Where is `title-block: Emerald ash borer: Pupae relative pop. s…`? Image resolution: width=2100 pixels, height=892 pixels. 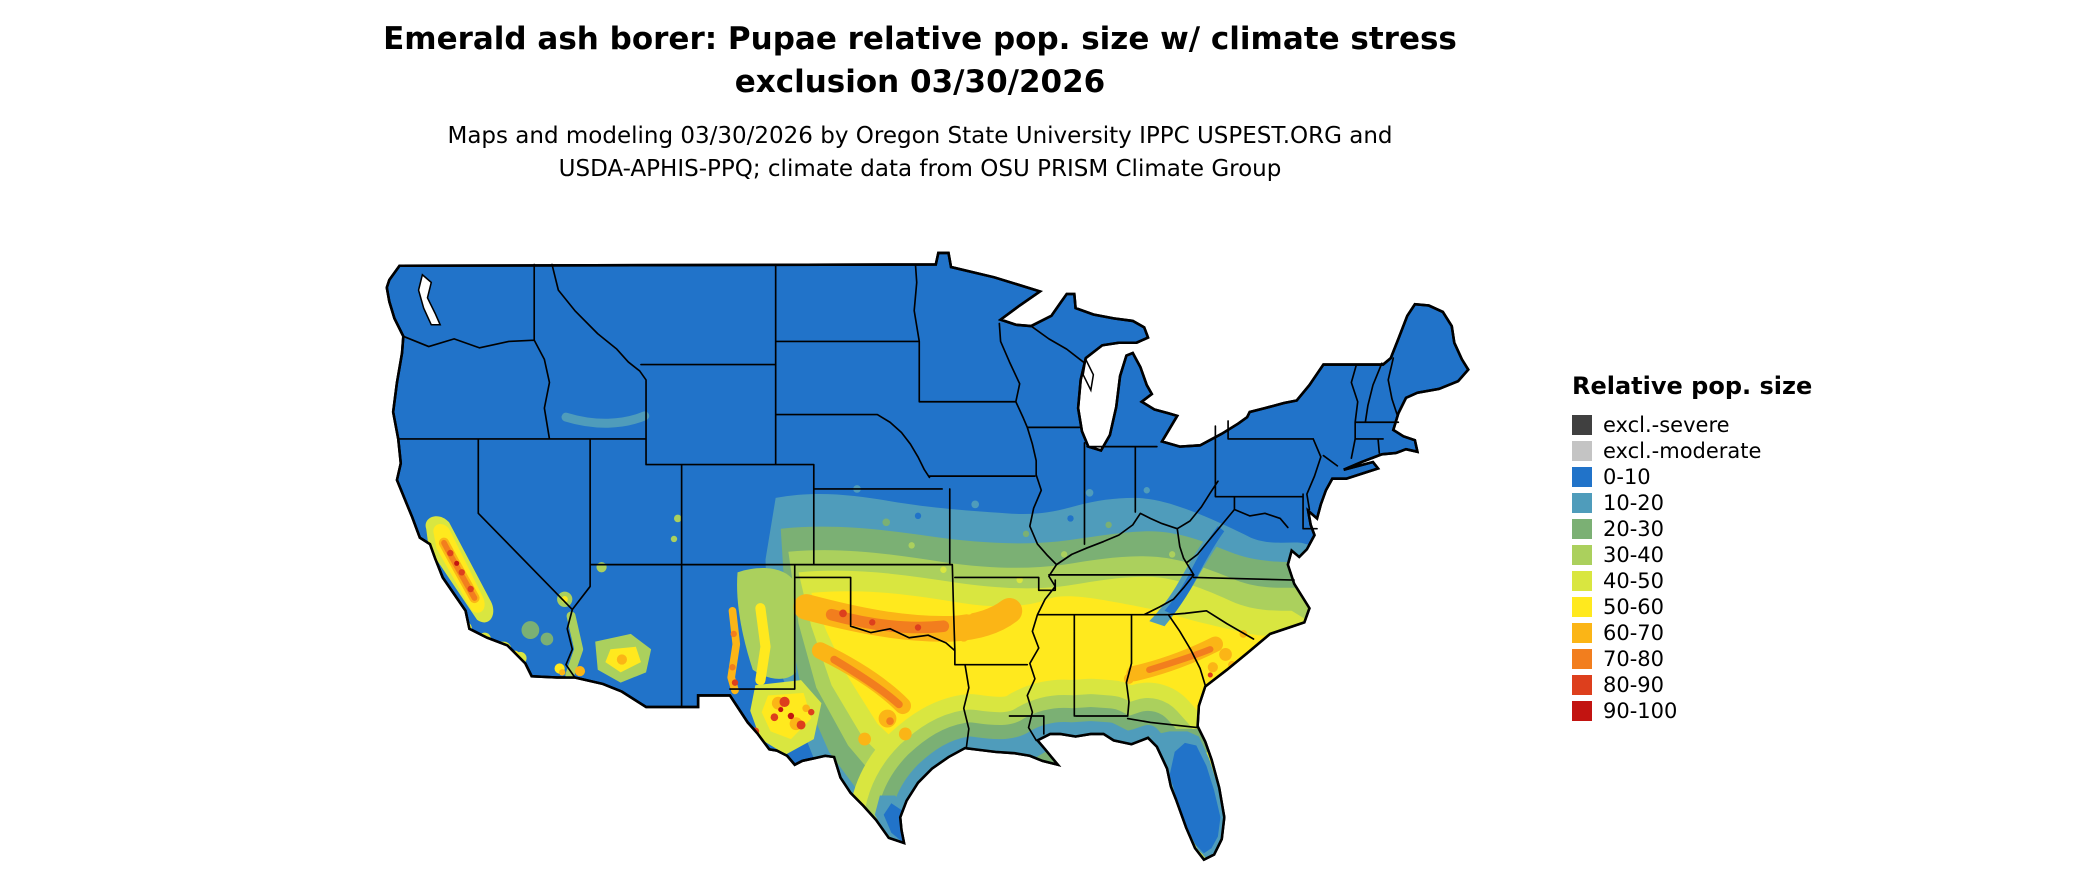 title-block: Emerald ash borer: Pupae relative pop. s… is located at coordinates (920, 102).